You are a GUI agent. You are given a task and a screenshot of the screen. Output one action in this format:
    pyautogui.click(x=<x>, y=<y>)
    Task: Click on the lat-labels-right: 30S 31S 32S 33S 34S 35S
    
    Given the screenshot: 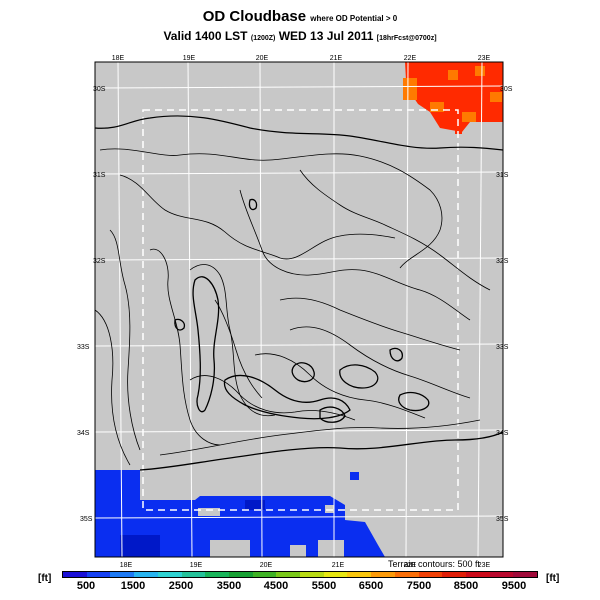 What is the action you would take?
    pyautogui.click(x=504, y=304)
    